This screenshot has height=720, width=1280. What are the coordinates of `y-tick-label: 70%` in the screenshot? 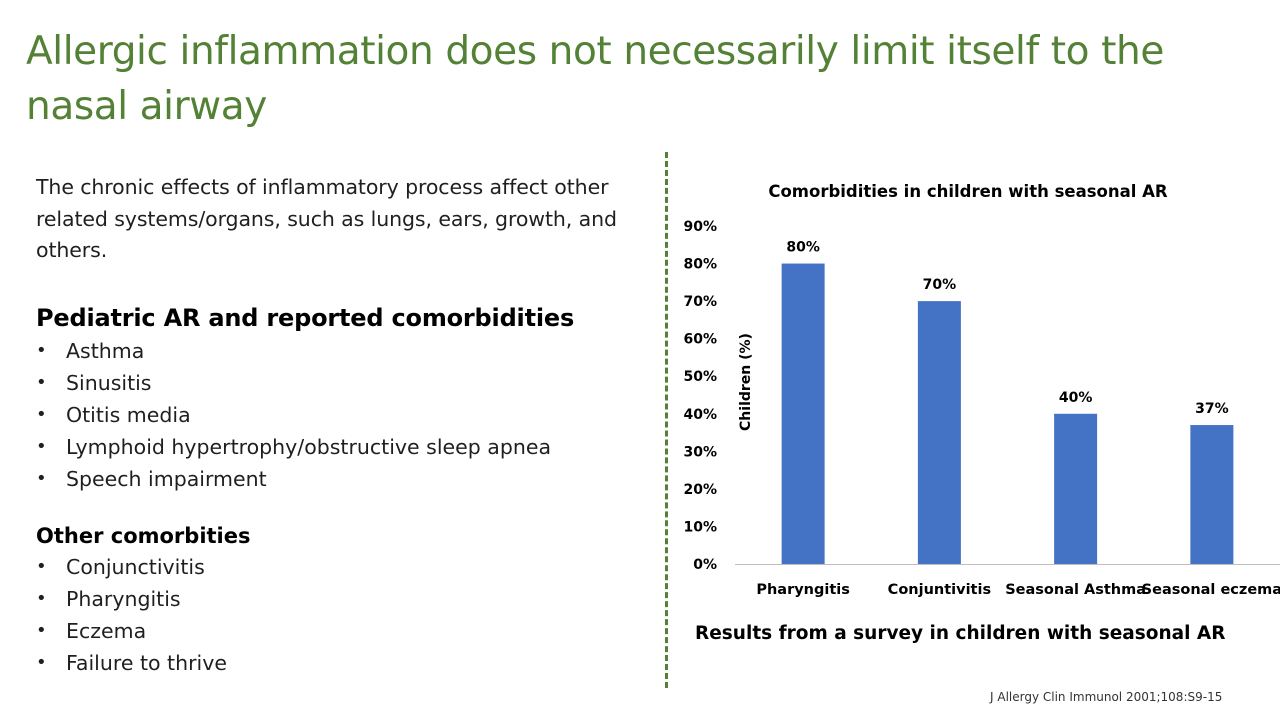 It's located at (700, 302).